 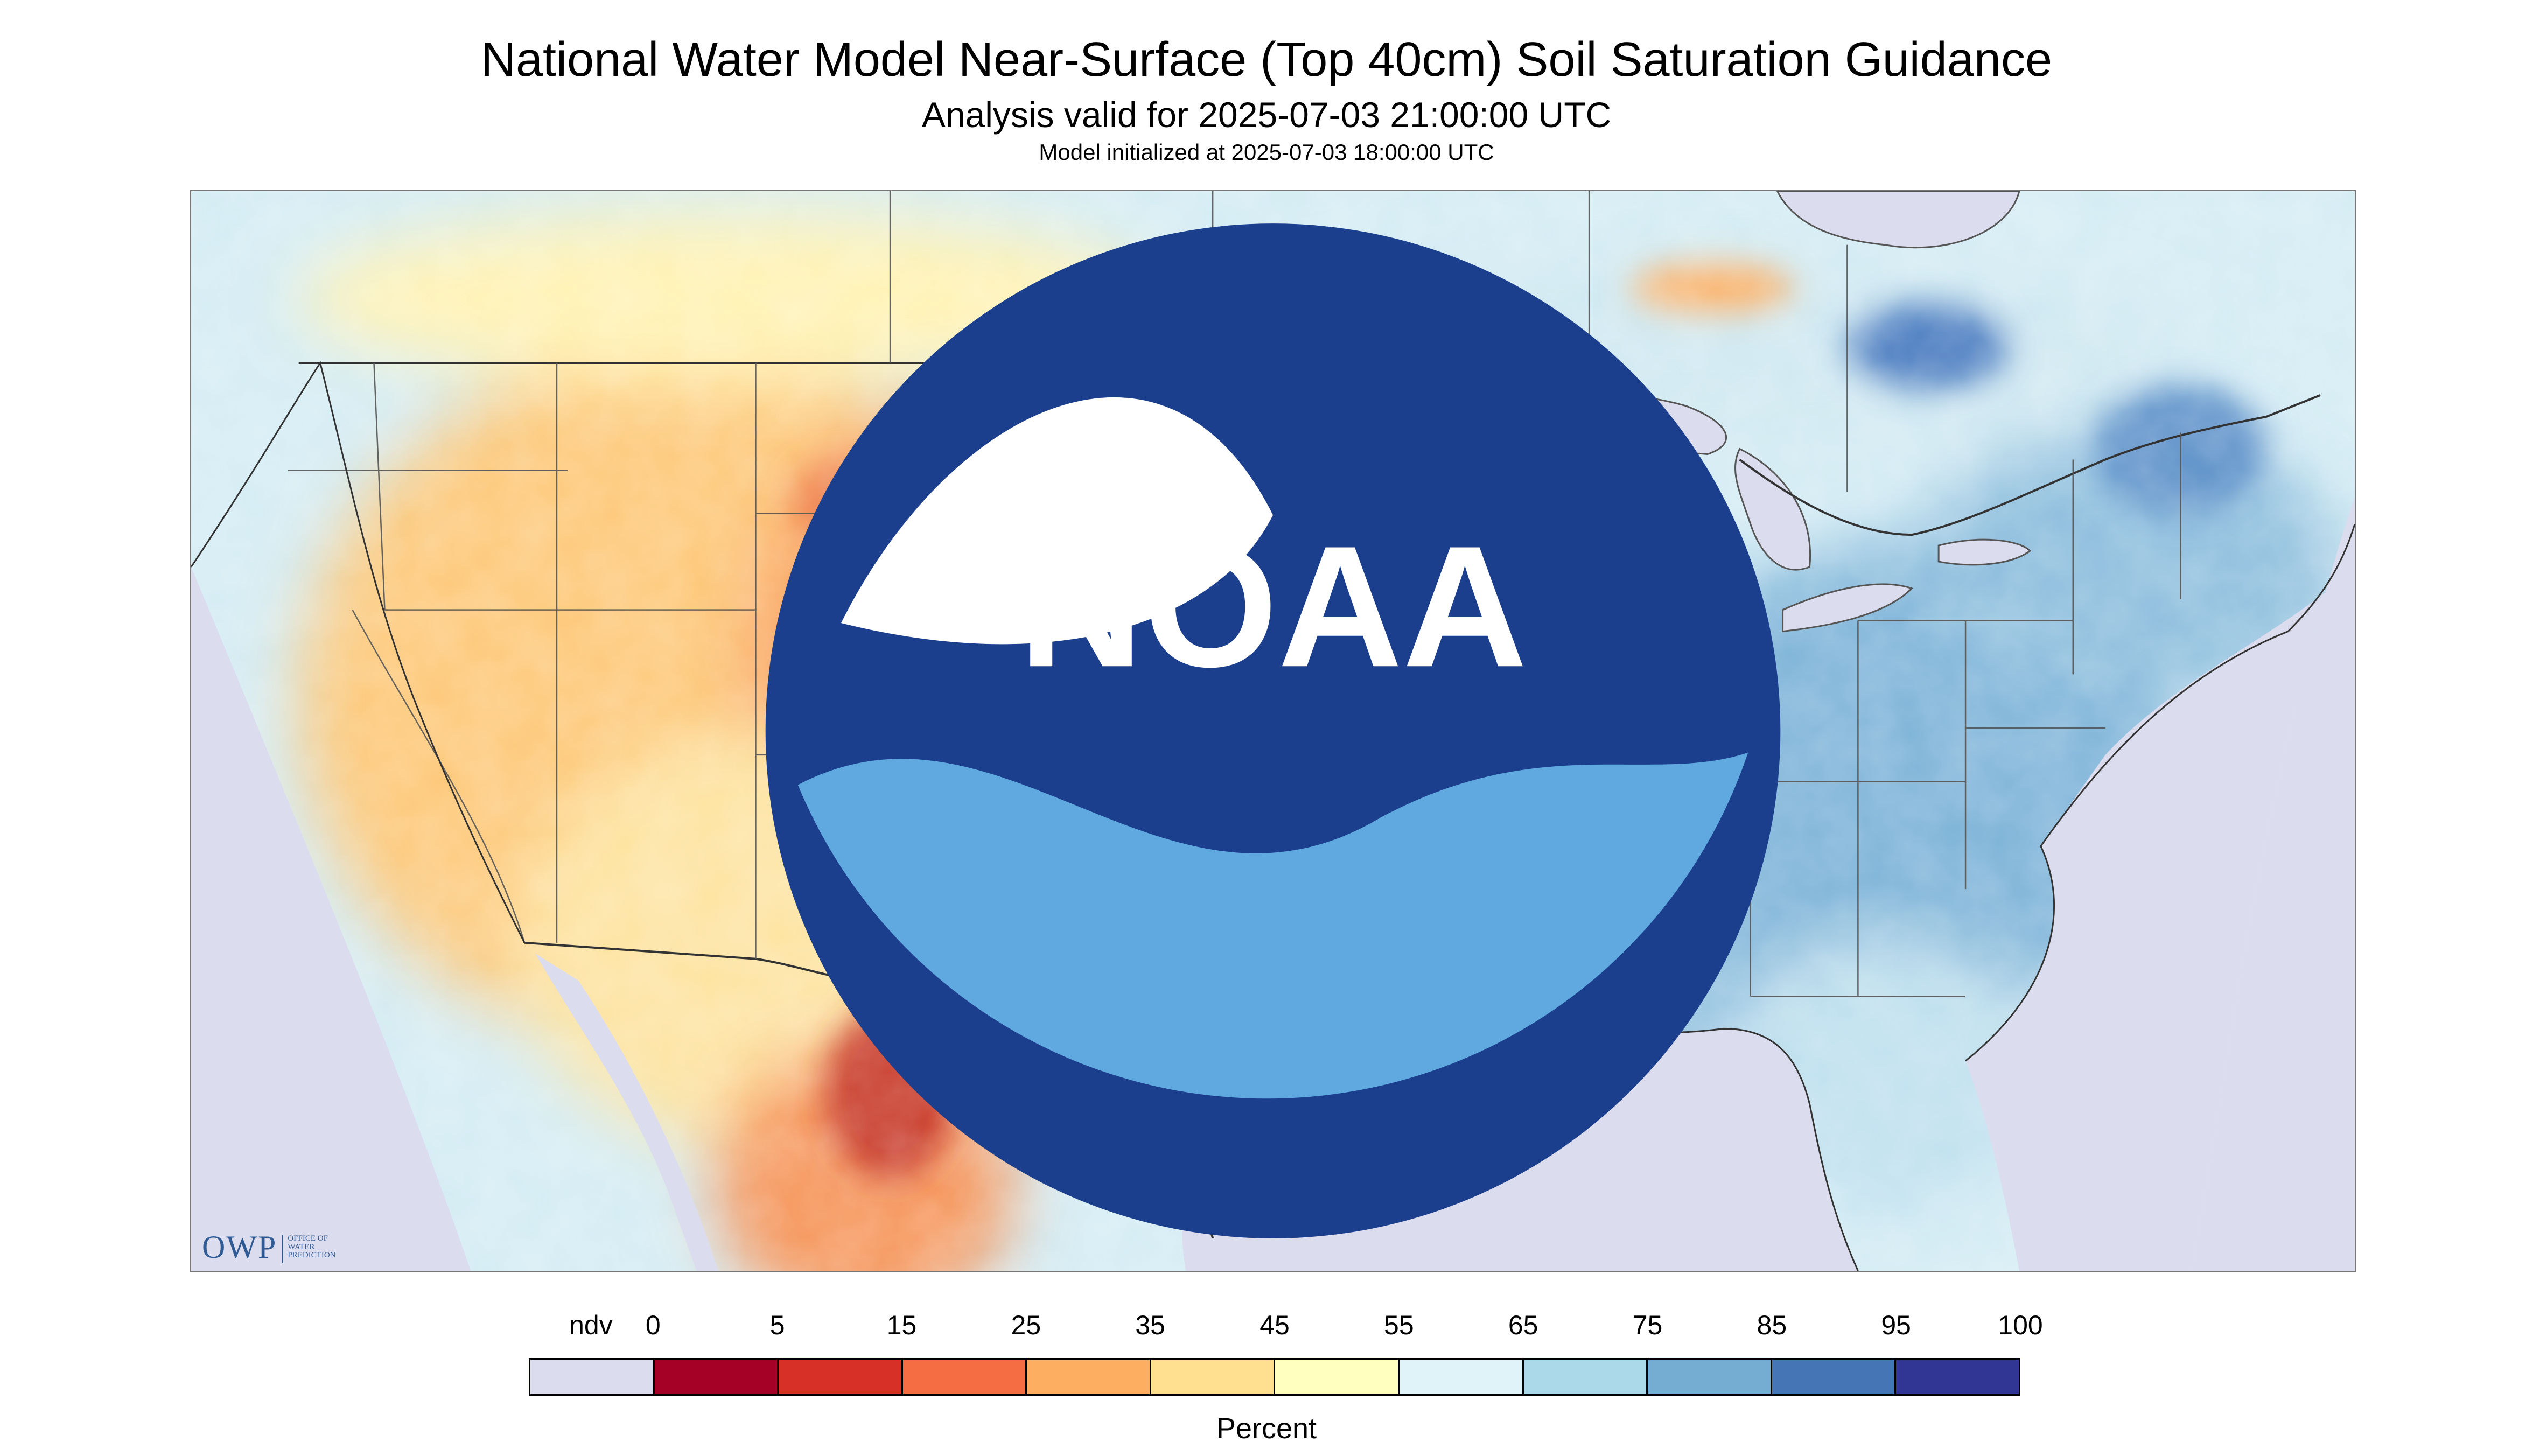 I want to click on legend-tick-label: 75, so click(x=1648, y=1325).